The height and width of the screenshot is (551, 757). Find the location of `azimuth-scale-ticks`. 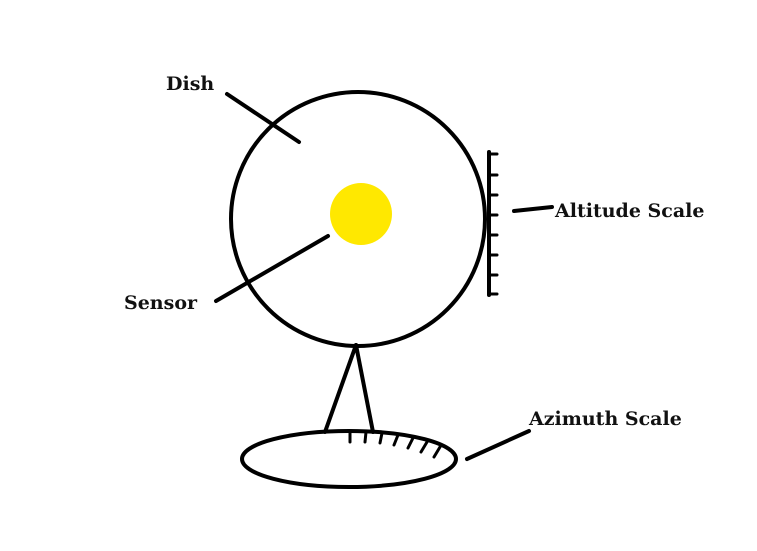

azimuth-scale-ticks is located at coordinates (395, 444).